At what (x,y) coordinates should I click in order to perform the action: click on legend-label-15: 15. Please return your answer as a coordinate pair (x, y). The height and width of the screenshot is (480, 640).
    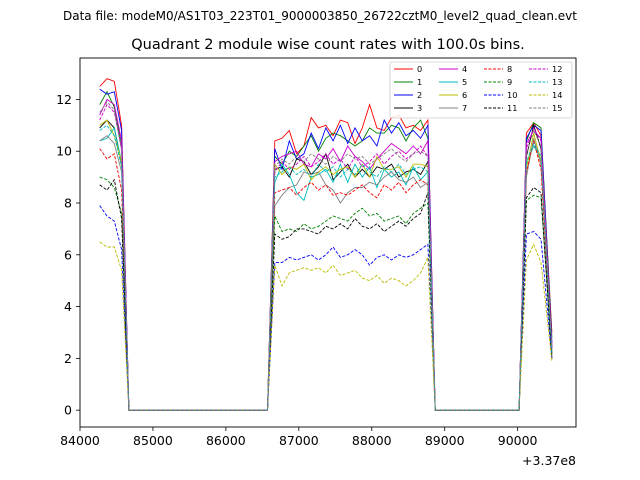
    Looking at the image, I should click on (557, 108).